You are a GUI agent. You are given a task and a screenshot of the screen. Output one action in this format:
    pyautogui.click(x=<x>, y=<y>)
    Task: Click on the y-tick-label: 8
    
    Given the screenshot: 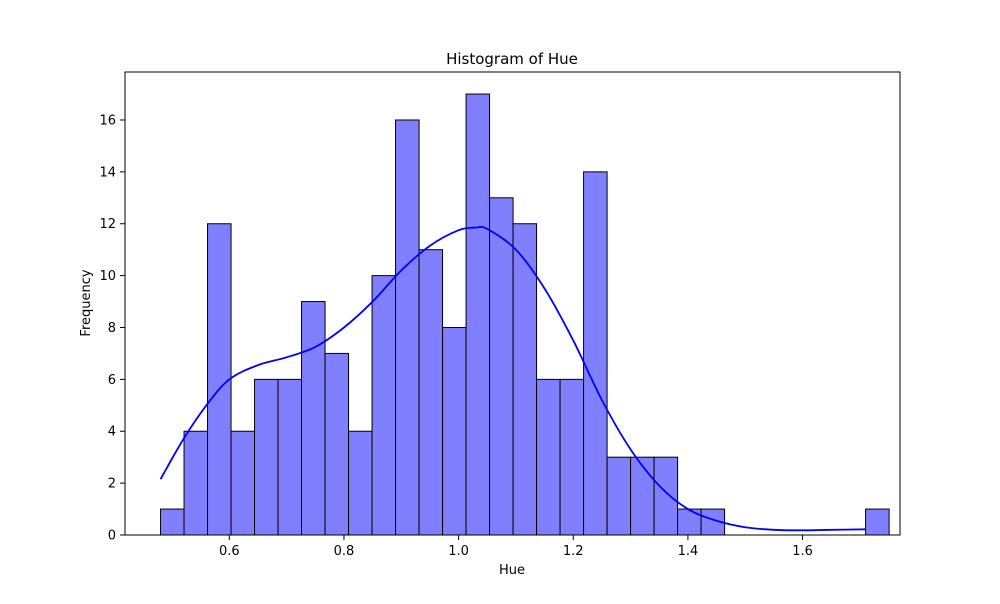 What is the action you would take?
    pyautogui.click(x=112, y=328)
    